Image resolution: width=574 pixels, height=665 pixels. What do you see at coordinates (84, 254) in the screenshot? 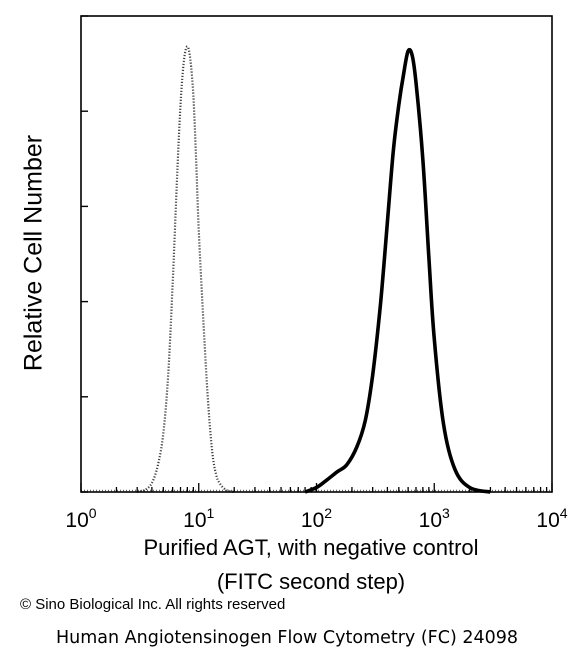
I see `y-axis-ticks` at bounding box center [84, 254].